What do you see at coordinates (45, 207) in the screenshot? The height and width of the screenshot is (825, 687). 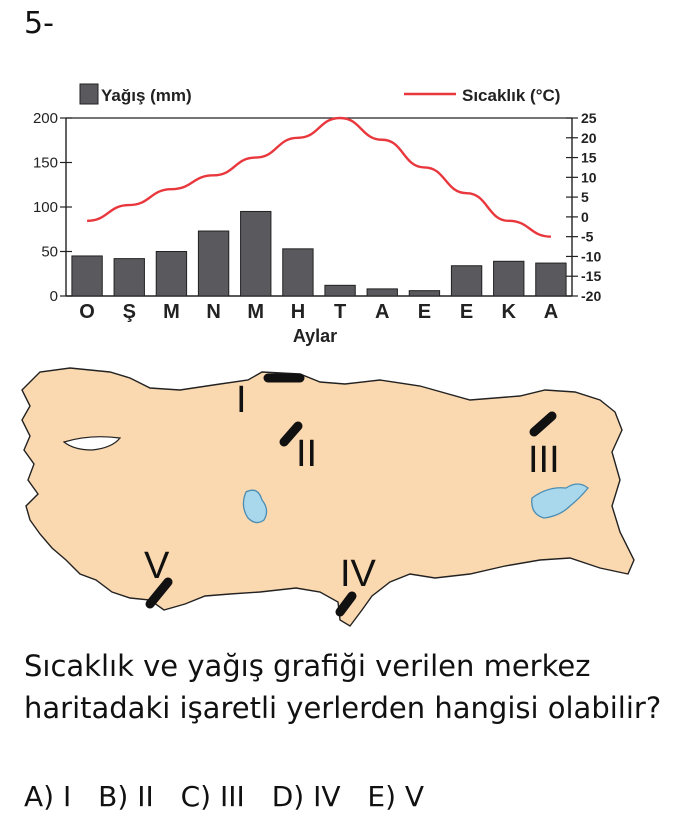 I see `left-tick-label: 100` at bounding box center [45, 207].